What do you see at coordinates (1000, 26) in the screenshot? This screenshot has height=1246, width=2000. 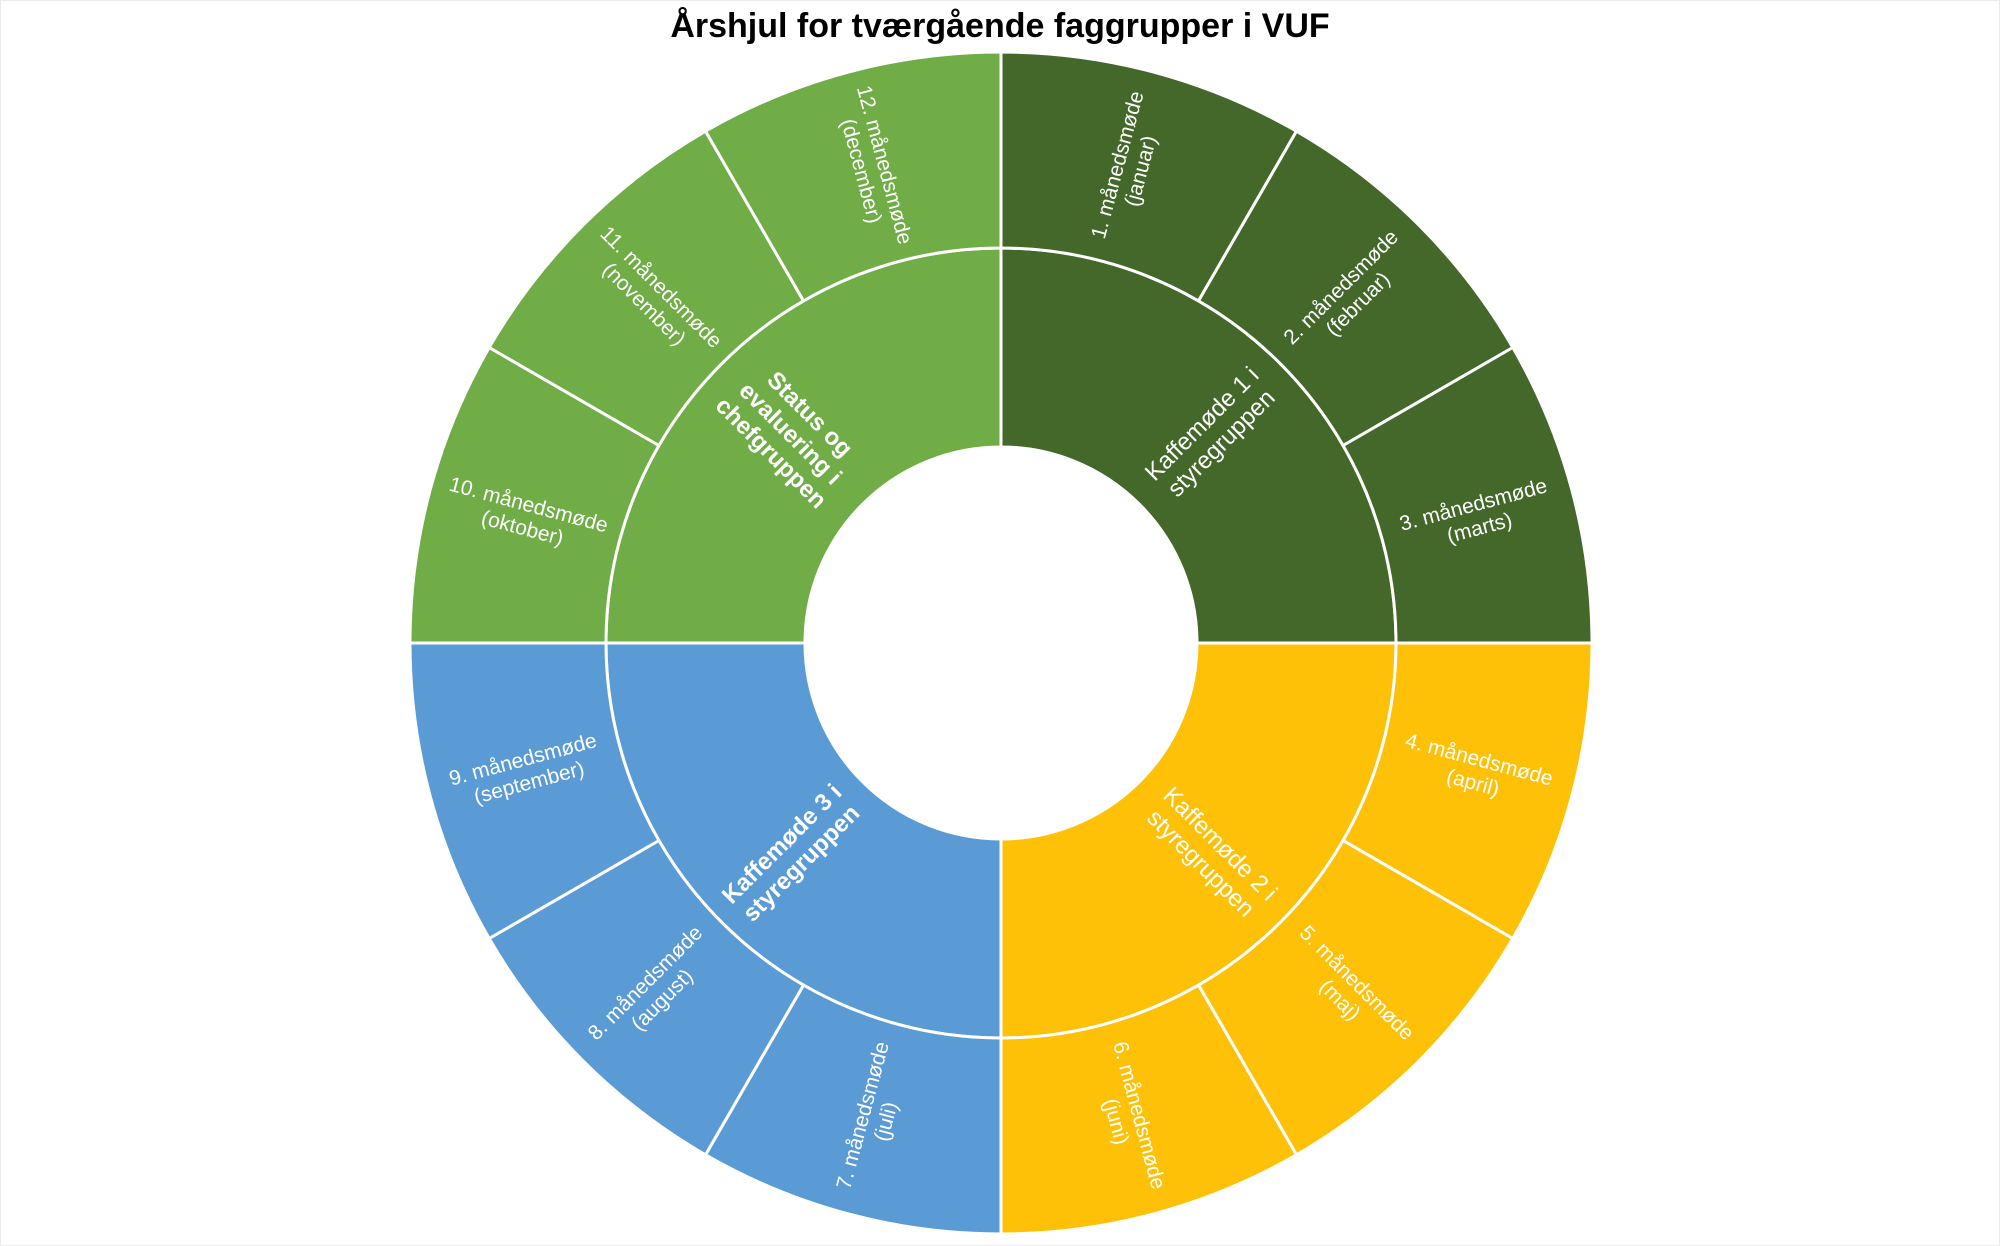 I see `chart-title: Årshjul for tværgående faggrupper i VUF` at bounding box center [1000, 26].